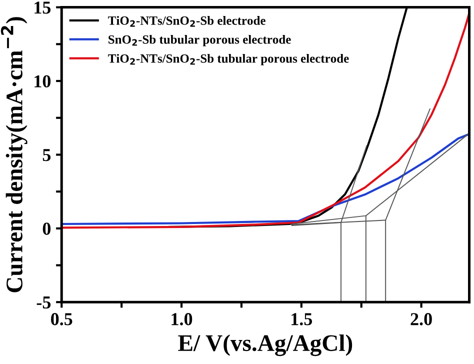 The height and width of the screenshot is (364, 474). Describe the element at coordinates (42, 8) in the screenshot. I see `y-tick-label: 15` at that location.